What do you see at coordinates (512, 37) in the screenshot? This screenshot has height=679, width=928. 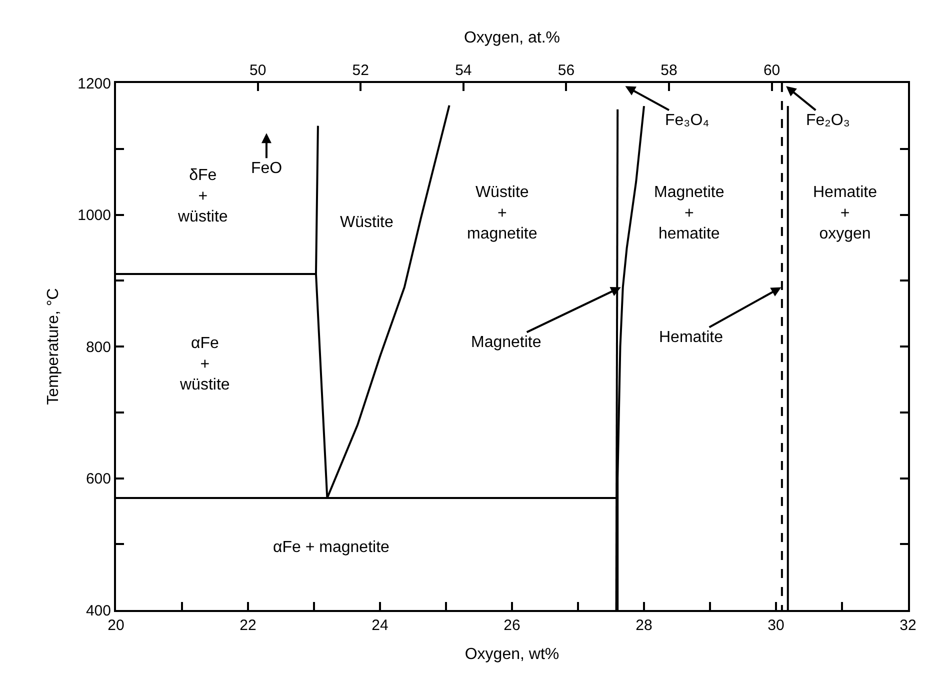 I see `x2-axis-title: Oxygen, at.%` at bounding box center [512, 37].